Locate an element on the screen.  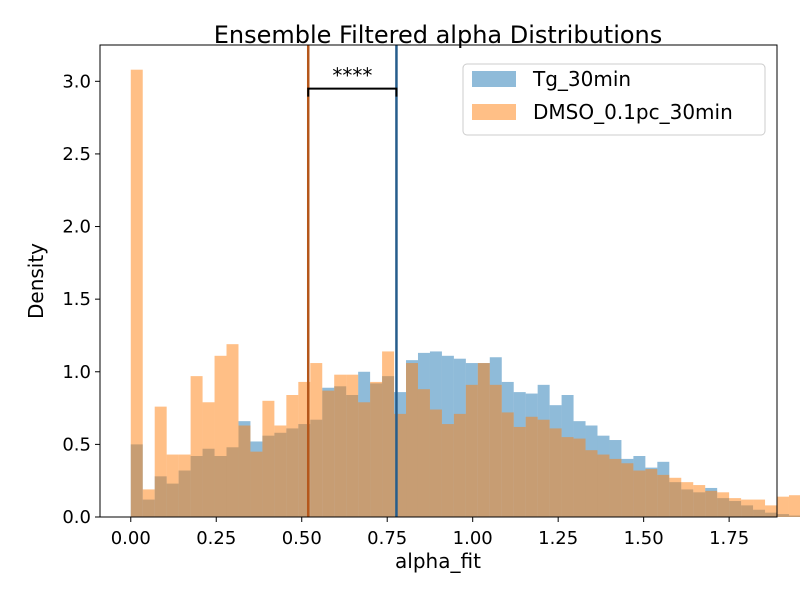
legend-swatch-dmso is located at coordinates (494, 112).